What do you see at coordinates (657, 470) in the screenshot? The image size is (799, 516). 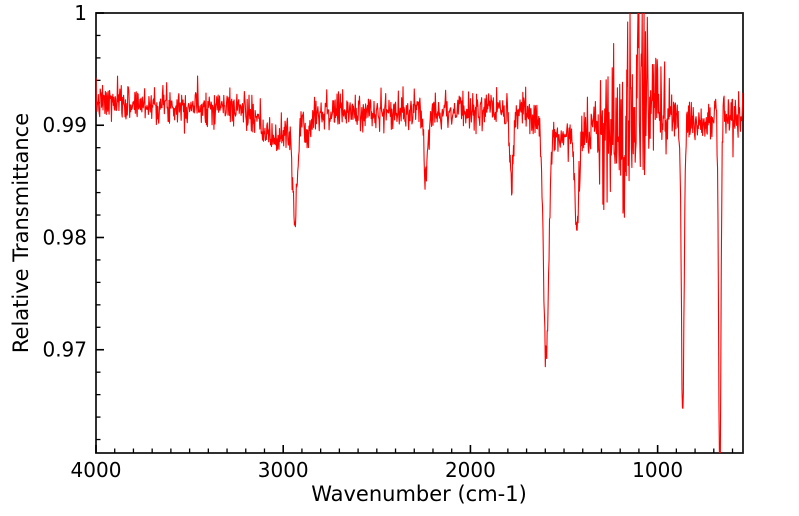 I see `x-tick-label: 1000` at bounding box center [657, 470].